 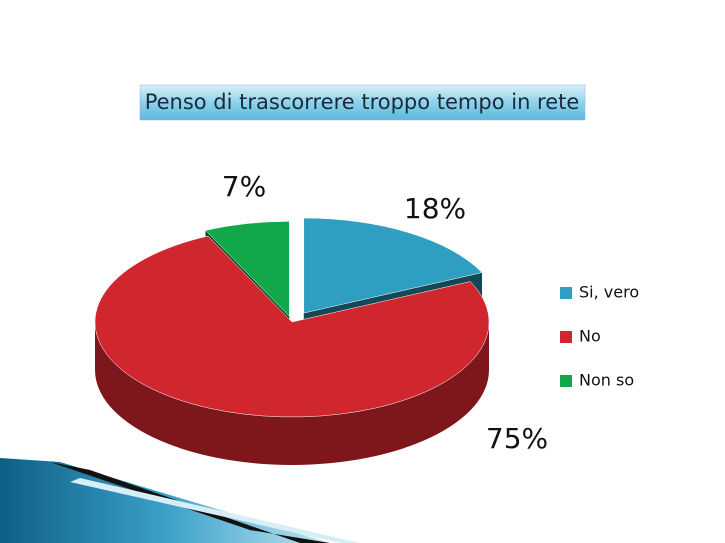 I want to click on legend-label: Non so, so click(x=606, y=380).